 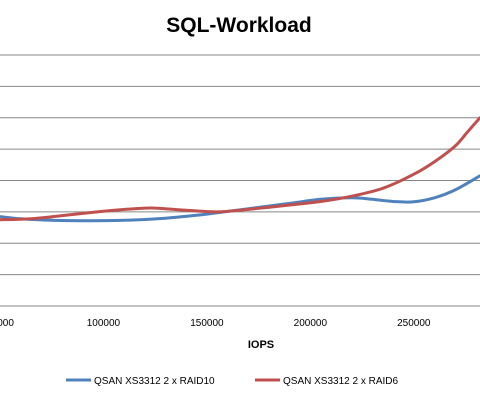 What do you see at coordinates (104, 323) in the screenshot?
I see `x-tick-label: 100000` at bounding box center [104, 323].